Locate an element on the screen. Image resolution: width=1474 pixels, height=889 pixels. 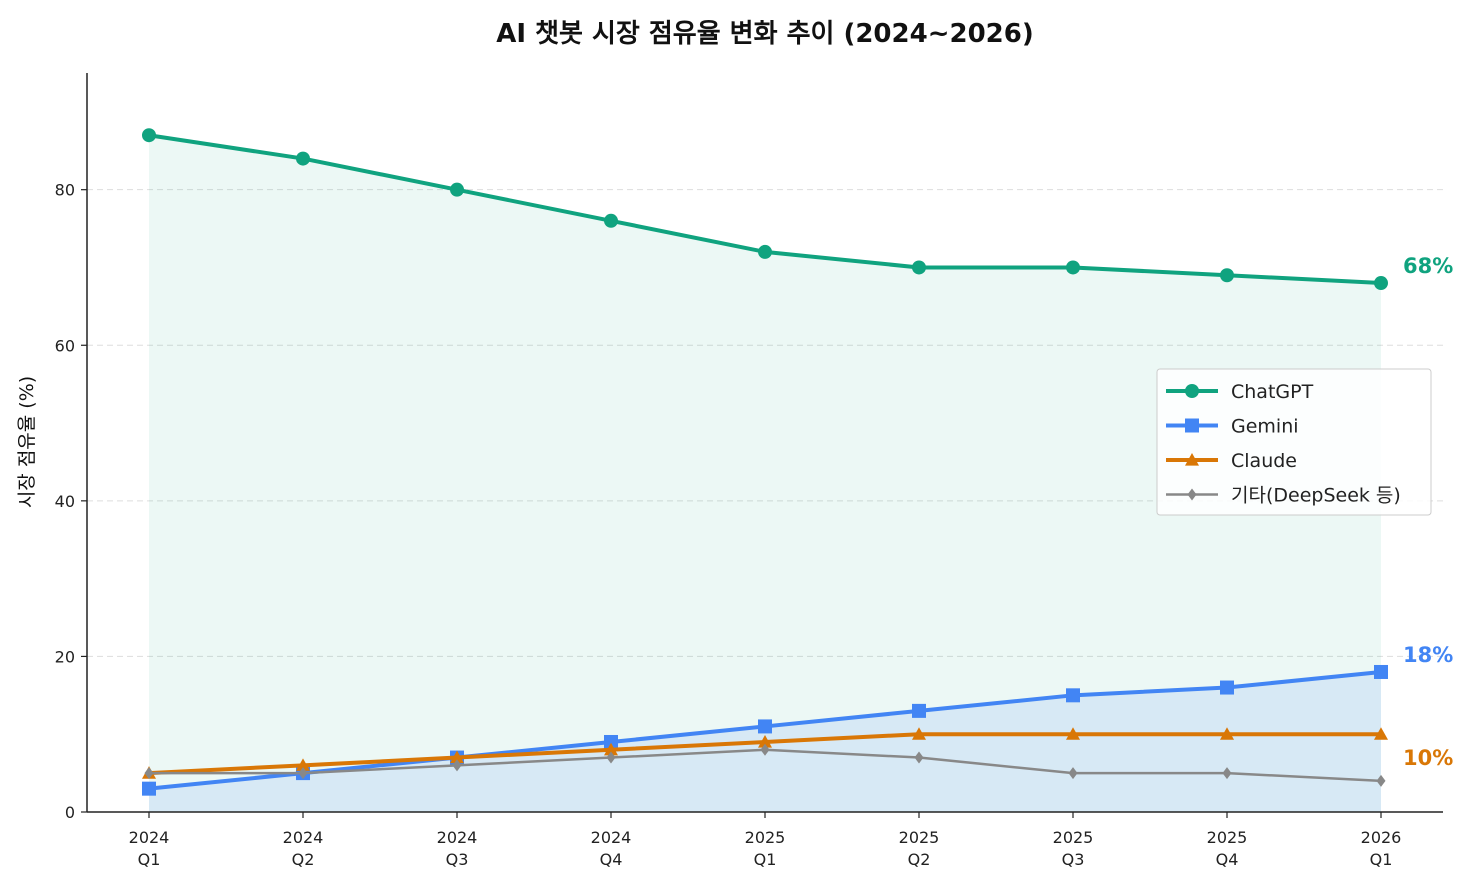
legend-item: Claude is located at coordinates (1231, 461).